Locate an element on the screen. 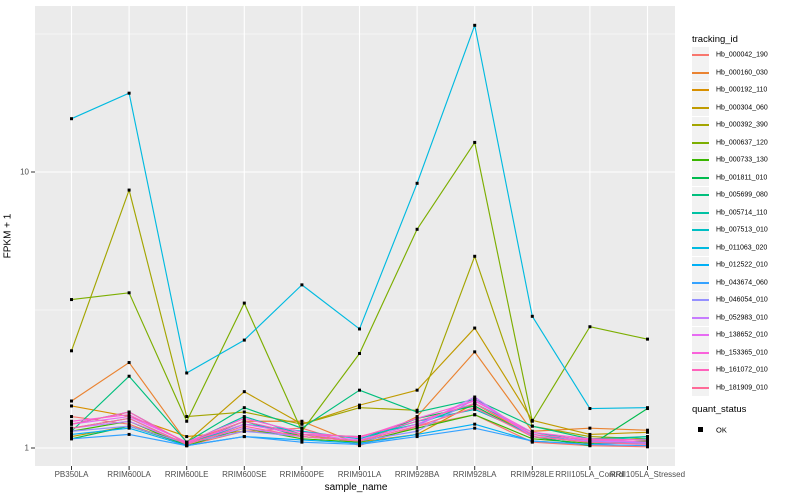  legend-entry-label: Hb_046054_010 is located at coordinates (742, 300).